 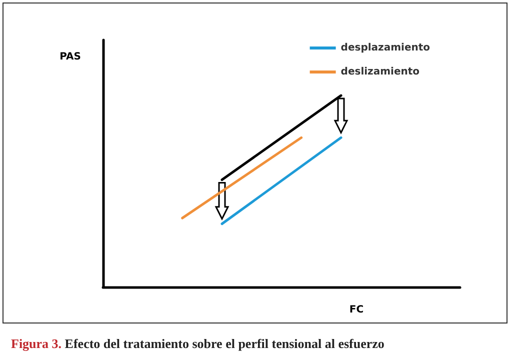 I want to click on y-axis-title: PAS, so click(x=70, y=57).